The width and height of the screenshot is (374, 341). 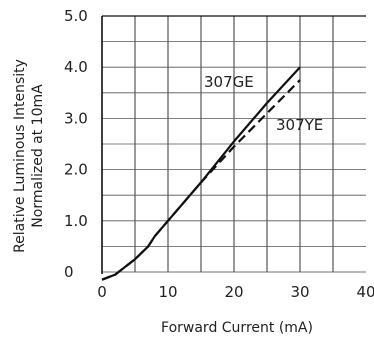 What do you see at coordinates (237, 328) in the screenshot?
I see `x-axis-title: Forward Current (mA)` at bounding box center [237, 328].